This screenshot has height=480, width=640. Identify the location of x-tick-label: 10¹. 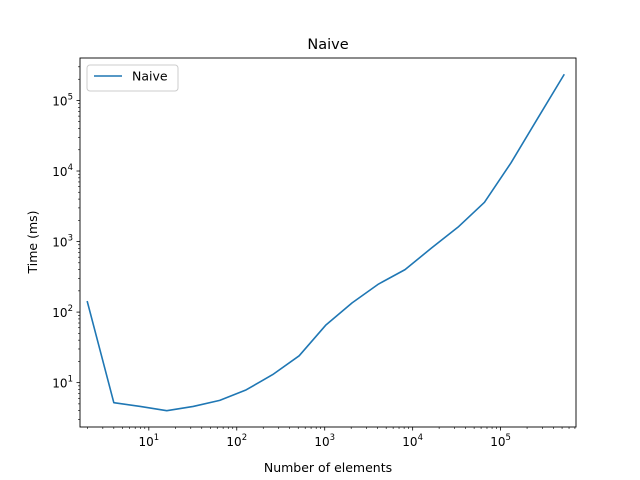
(148, 441).